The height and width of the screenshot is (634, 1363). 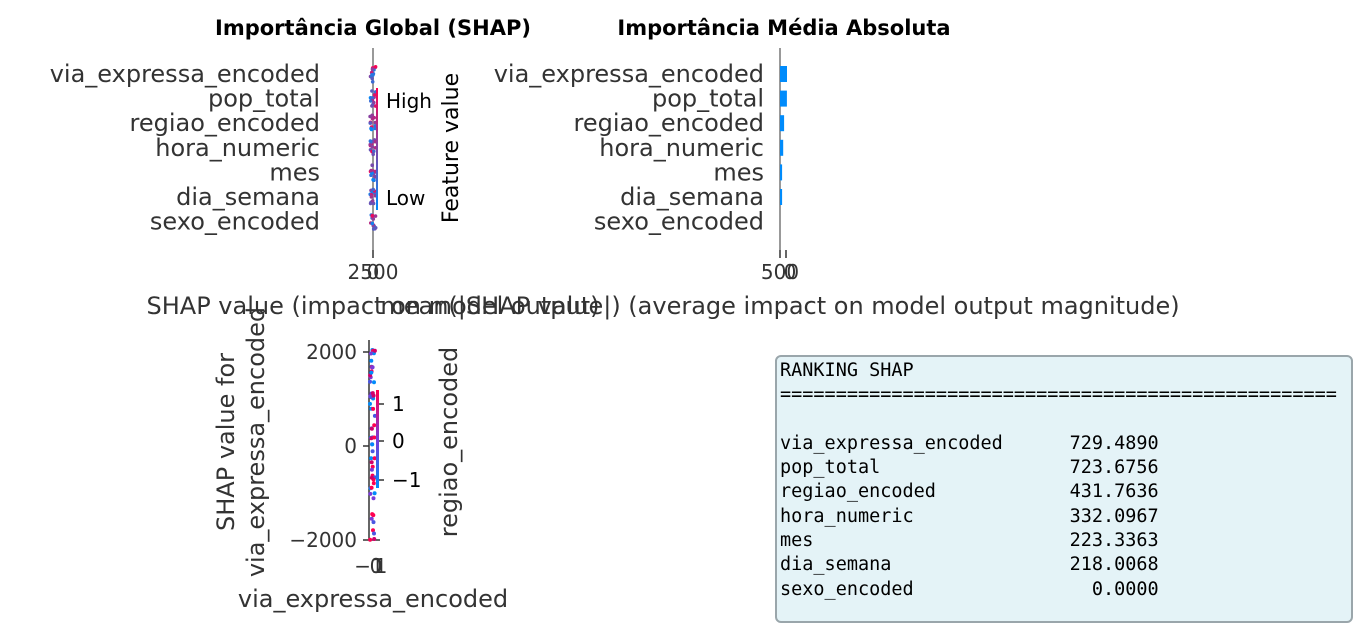 What do you see at coordinates (373, 599) in the screenshot?
I see `dependence-x-axis-label: via_expressa_encoded` at bounding box center [373, 599].